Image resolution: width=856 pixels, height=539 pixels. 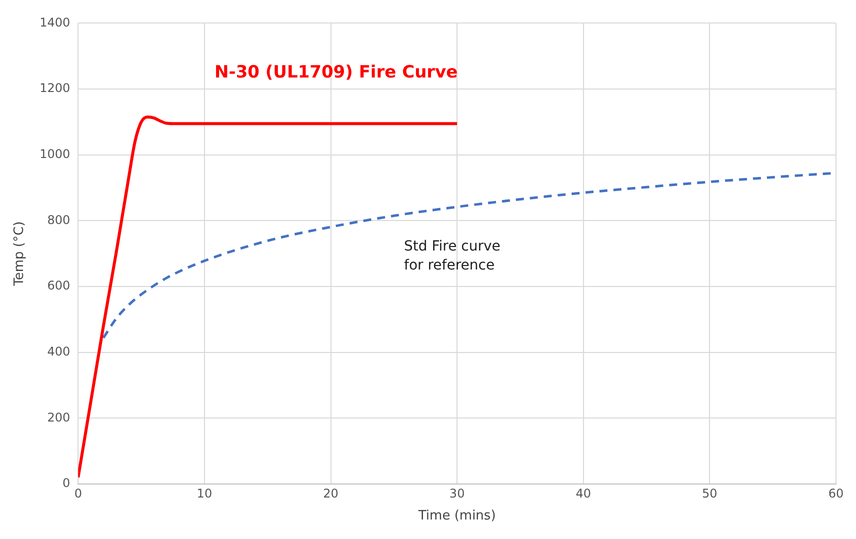 I want to click on y-tick-label: 400, so click(x=58, y=351).